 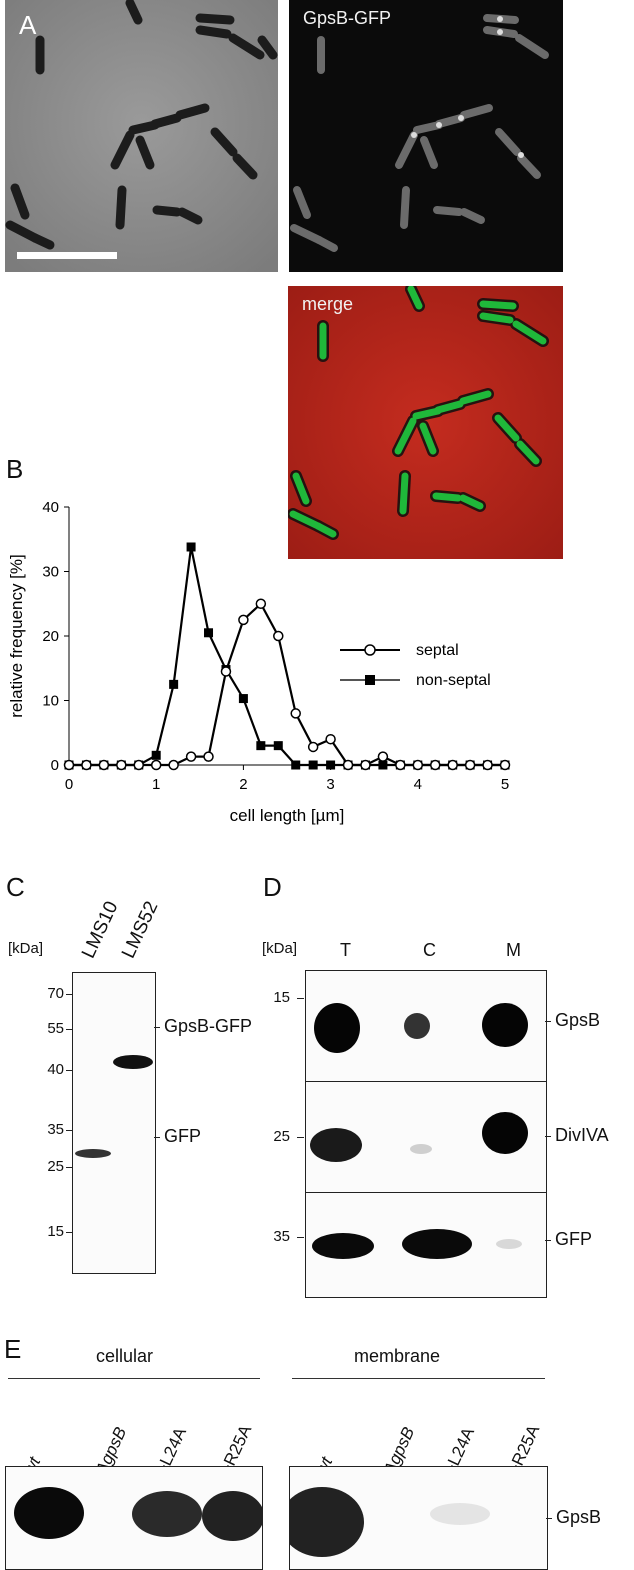 I want to click on legend-label-septal: septal, so click(x=437, y=650).